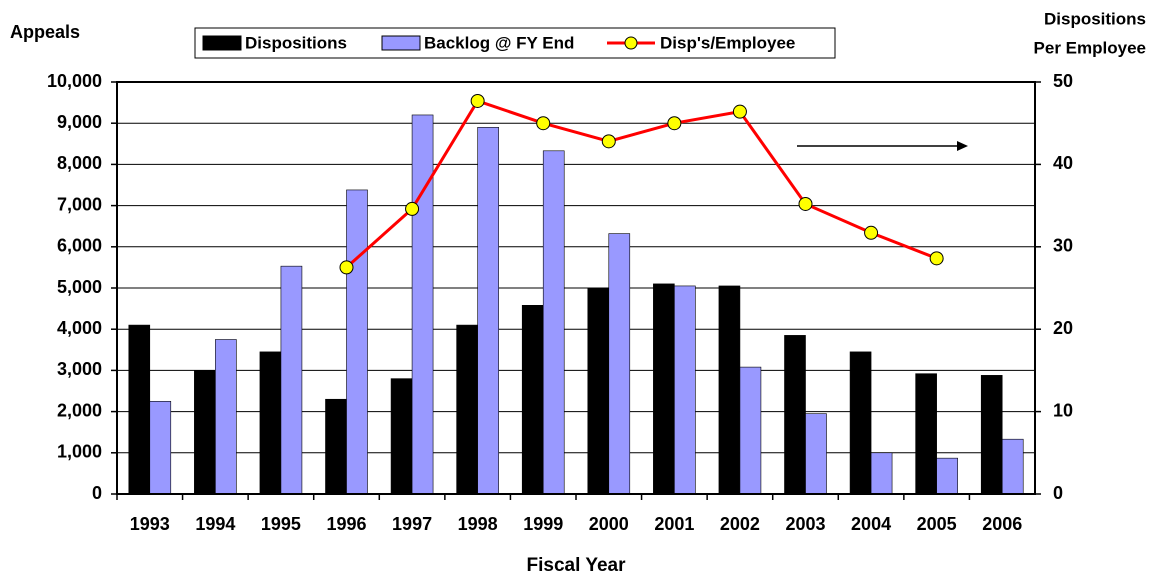  Describe the element at coordinates (79, 246) in the screenshot. I see `y-tick-label: 6,000` at that location.